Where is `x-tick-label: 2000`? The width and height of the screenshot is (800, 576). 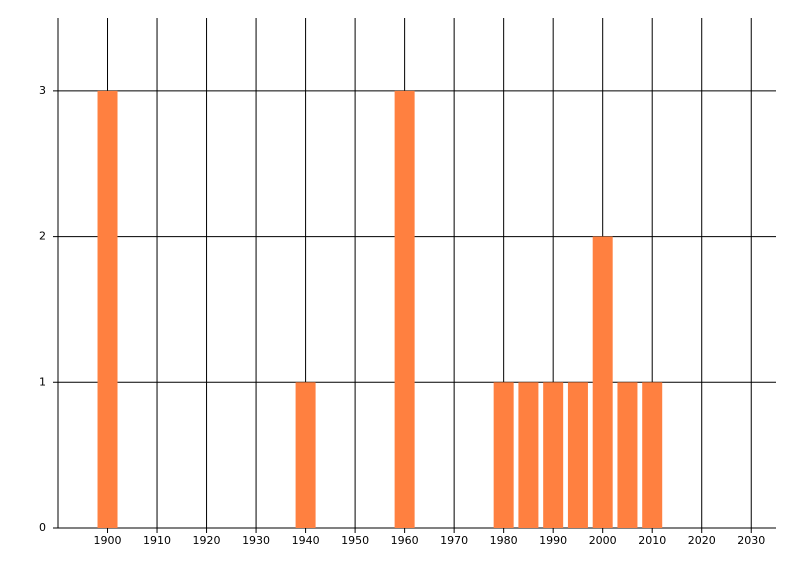
x-tick-label: 2000 is located at coordinates (603, 540).